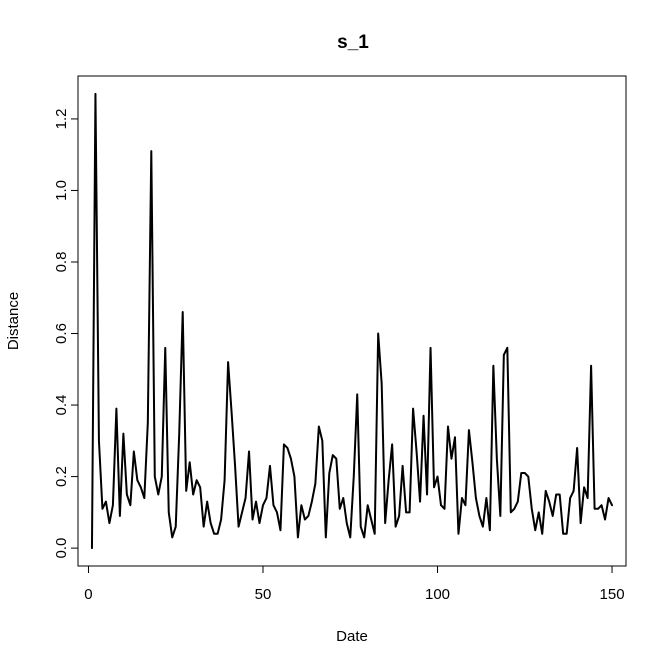 The height and width of the screenshot is (665, 666). I want to click on y-tick-label: 1.0, so click(61, 190).